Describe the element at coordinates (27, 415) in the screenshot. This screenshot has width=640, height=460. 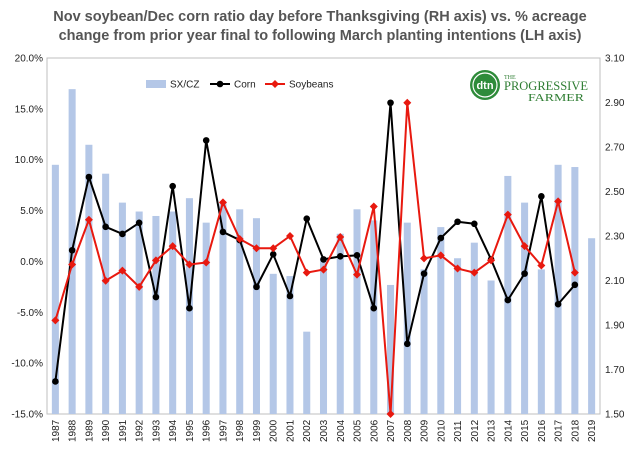
I see `left-axis-tick-label: -15.0%` at that location.